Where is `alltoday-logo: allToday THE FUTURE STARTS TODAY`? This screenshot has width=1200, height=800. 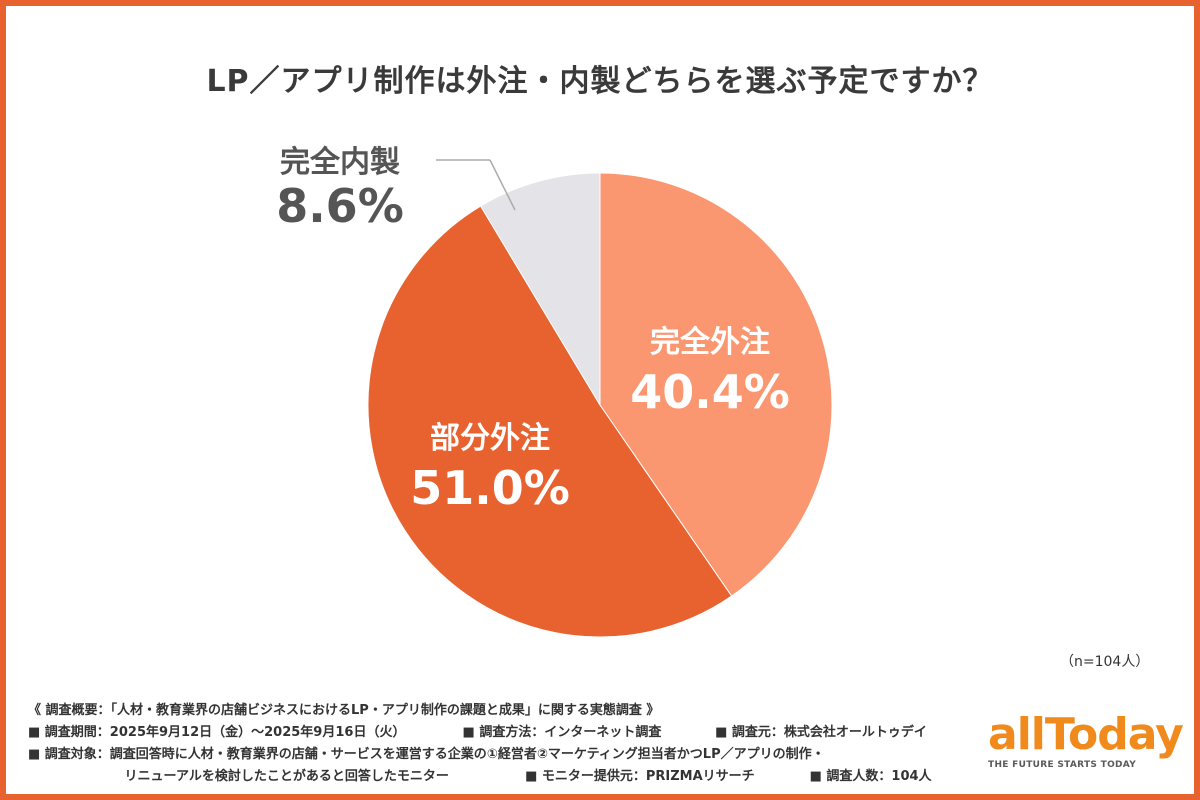 alltoday-logo: allToday THE FUTURE STARTS TODAY is located at coordinates (1086, 747).